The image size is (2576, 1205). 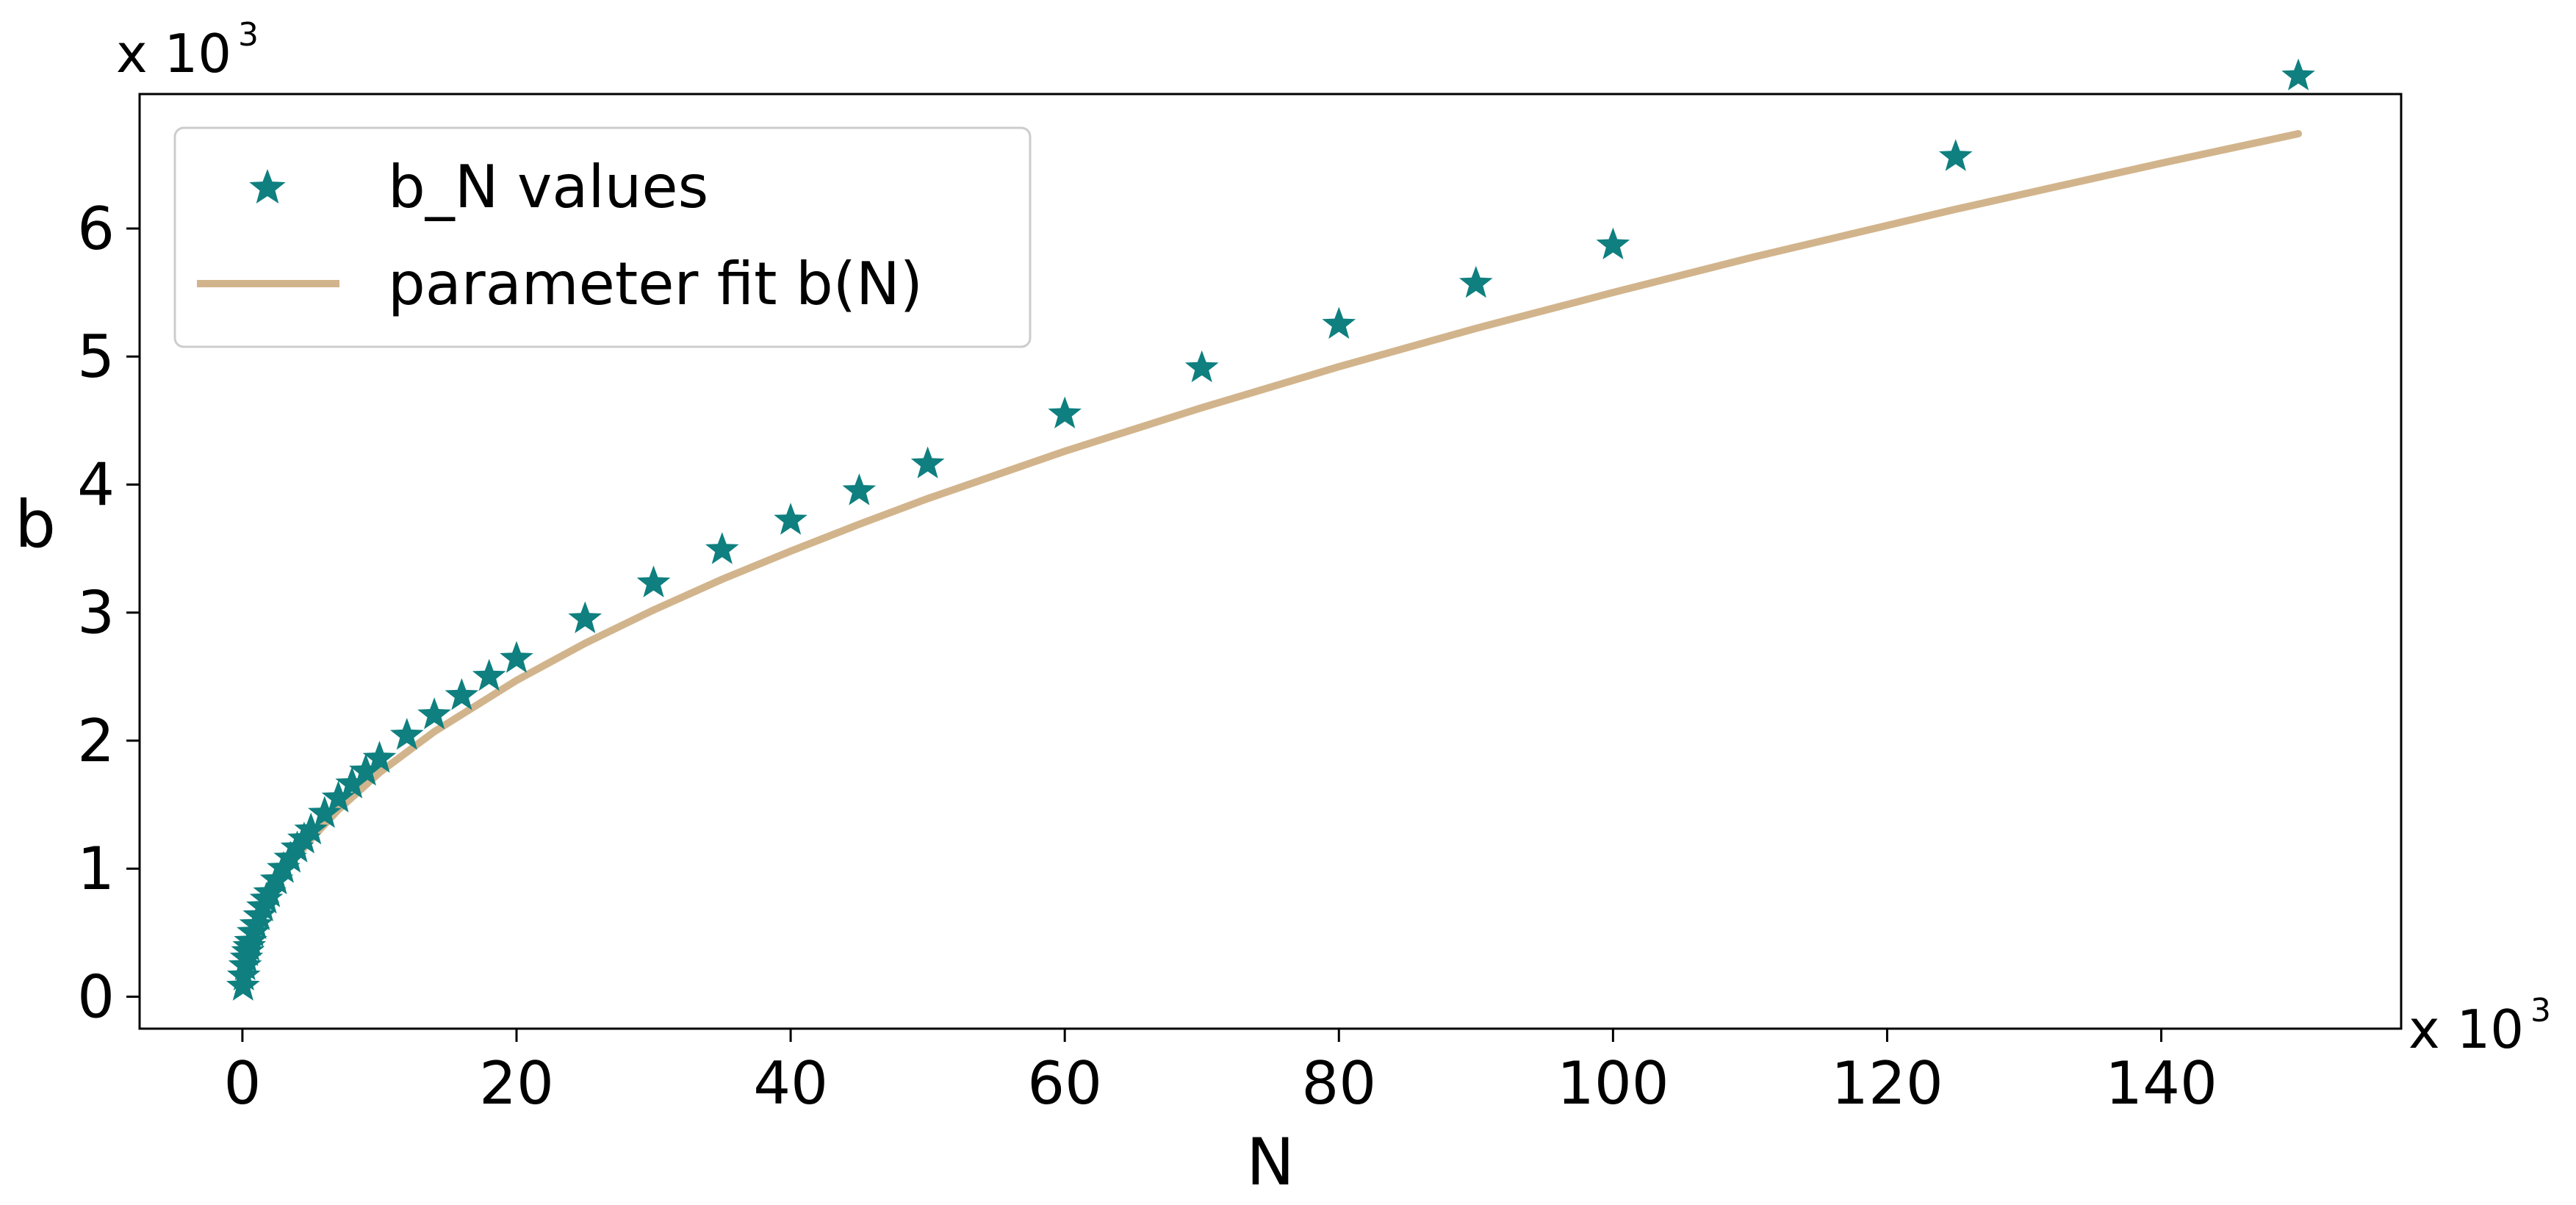 I want to click on y-tick-label: 2, so click(x=96, y=741).